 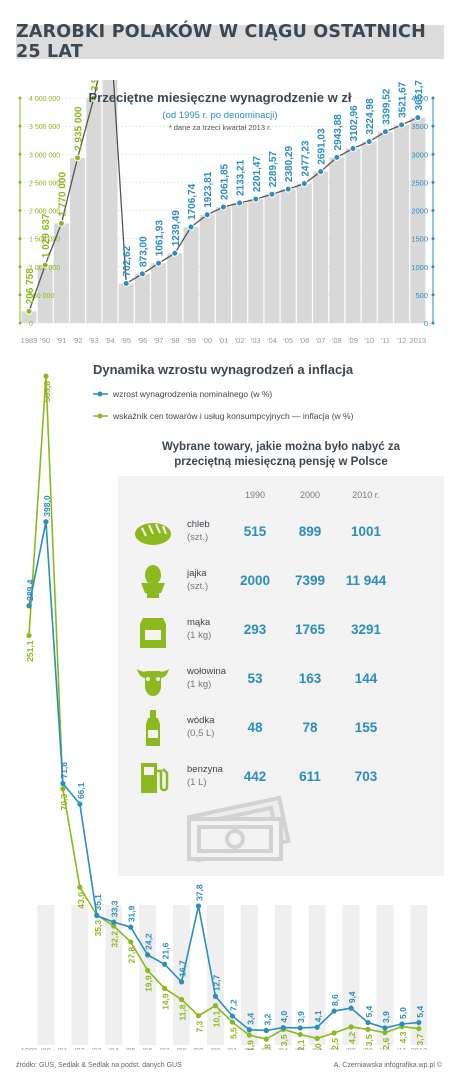 What do you see at coordinates (97, 1048) in the screenshot?
I see `inflation-x-label: '93` at bounding box center [97, 1048].